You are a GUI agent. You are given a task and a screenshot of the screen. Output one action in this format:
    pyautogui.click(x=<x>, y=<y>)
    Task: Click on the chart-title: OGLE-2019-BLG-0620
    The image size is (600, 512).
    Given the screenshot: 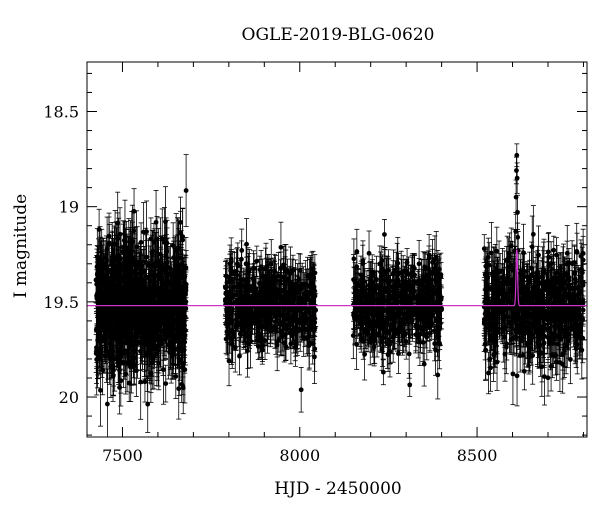 What is the action you would take?
    pyautogui.click(x=338, y=35)
    